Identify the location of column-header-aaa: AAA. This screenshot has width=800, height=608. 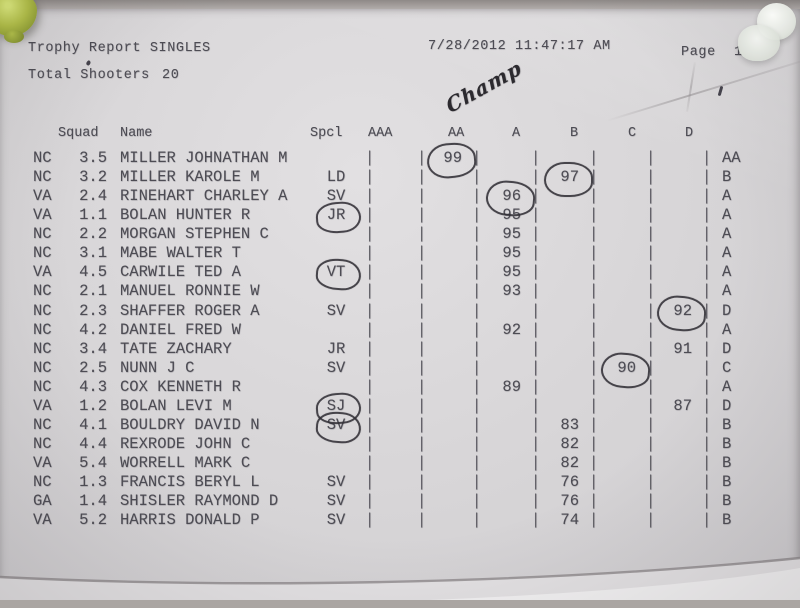
(380, 133).